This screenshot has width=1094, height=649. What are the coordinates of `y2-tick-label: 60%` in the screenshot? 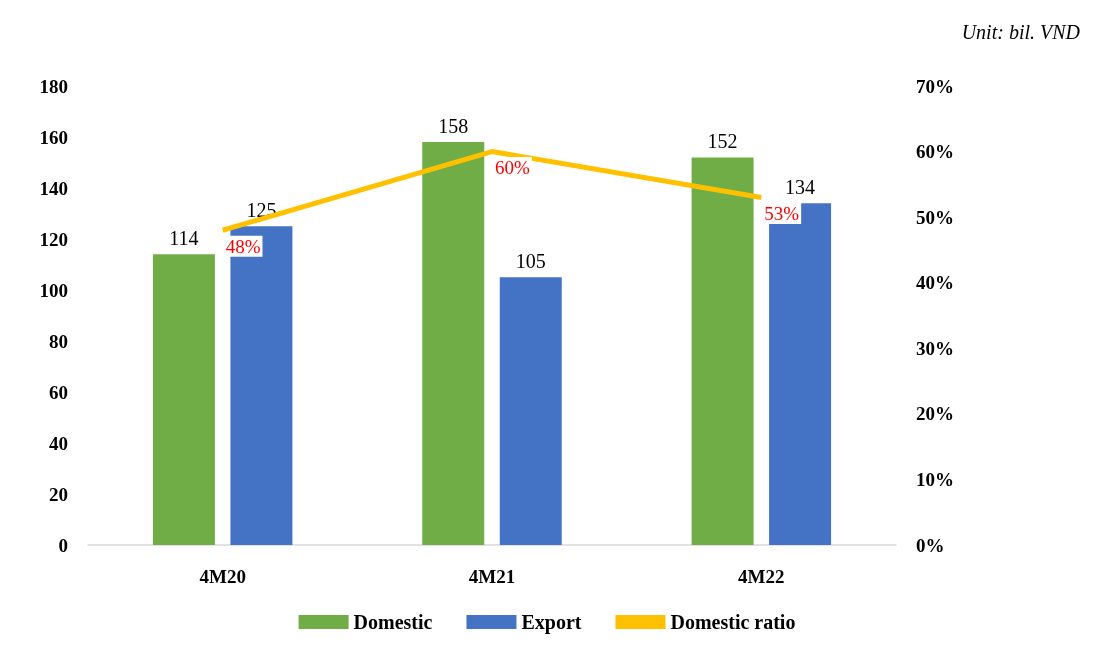 It's located at (935, 152).